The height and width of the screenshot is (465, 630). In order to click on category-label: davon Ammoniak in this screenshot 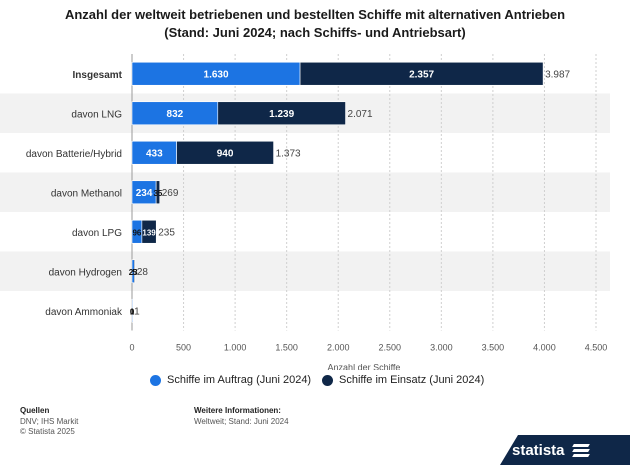, I will do `click(84, 312)`.